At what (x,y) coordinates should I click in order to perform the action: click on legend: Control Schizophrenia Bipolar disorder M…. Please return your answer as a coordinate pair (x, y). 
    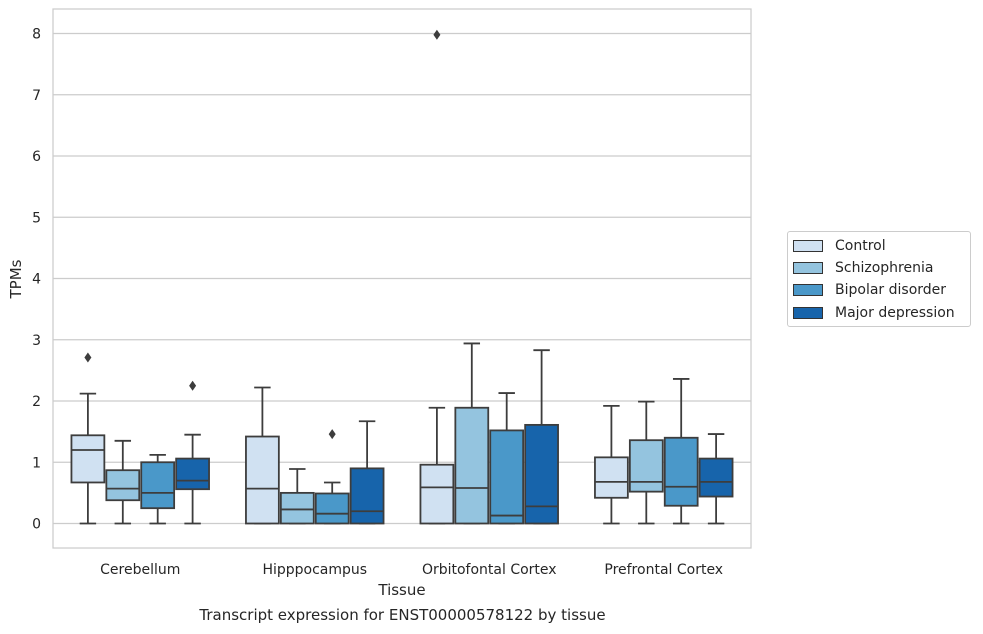
    Looking at the image, I should click on (879, 279).